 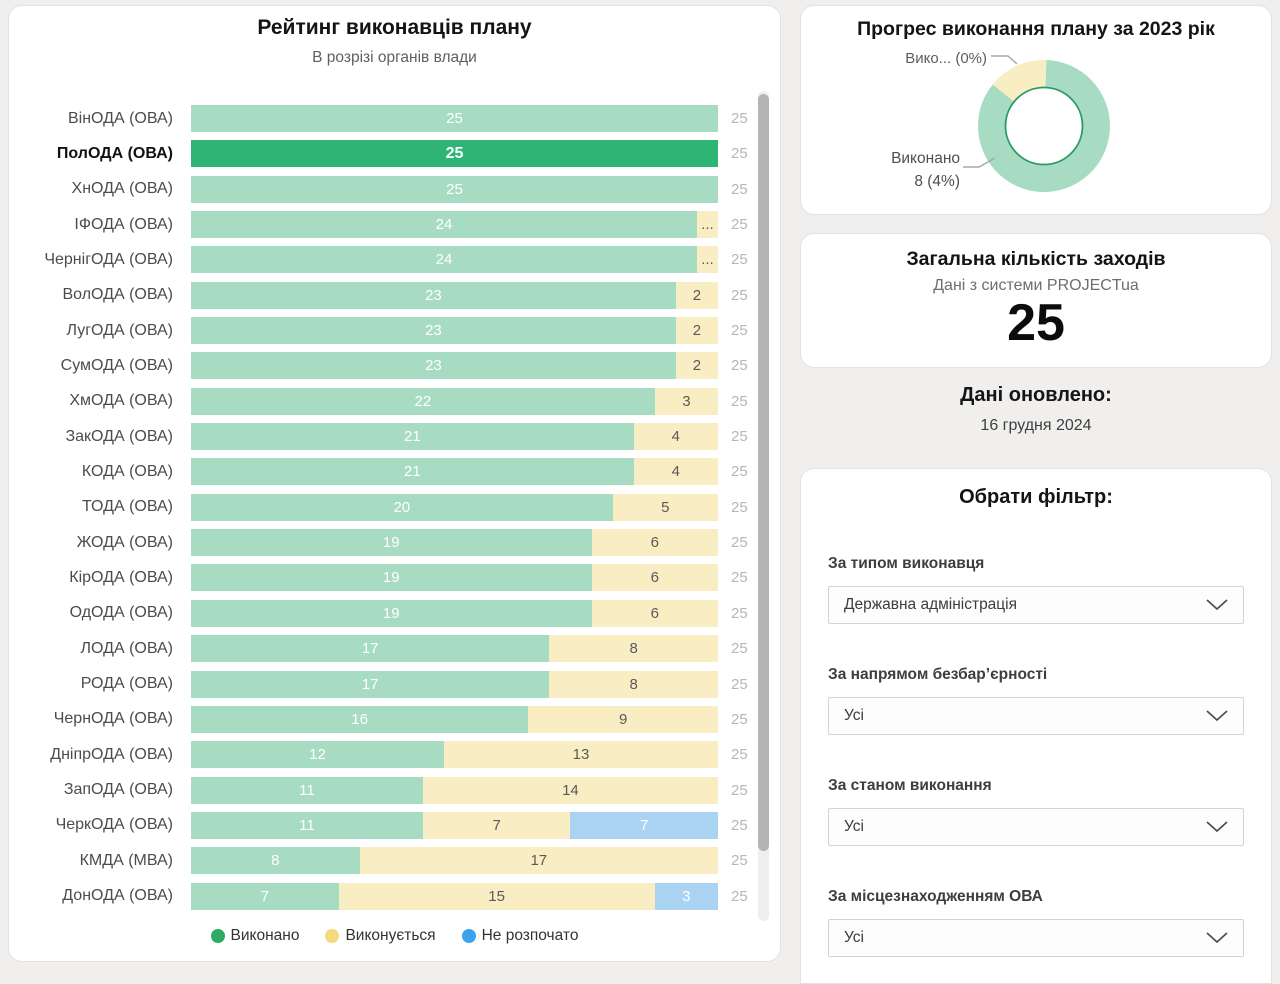 I want to click on bar-segment-not_started: 3, so click(x=686, y=896).